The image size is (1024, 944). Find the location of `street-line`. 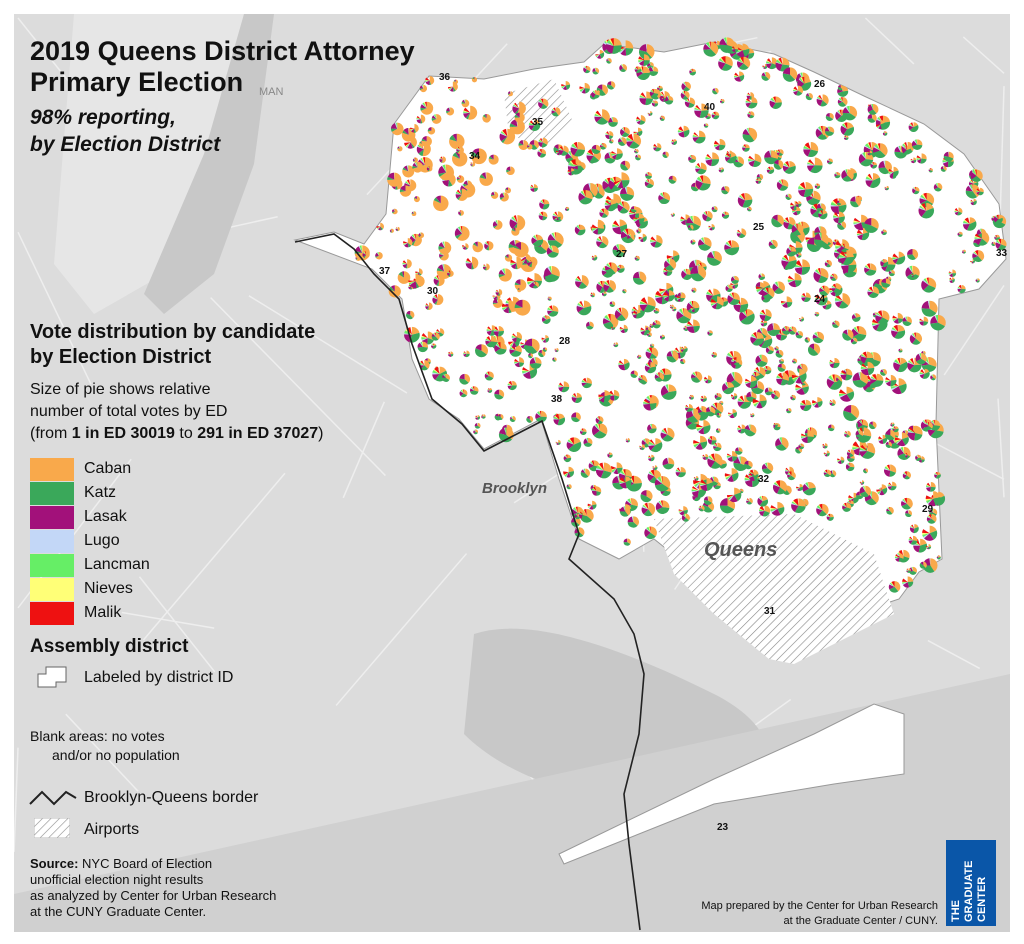

street-line is located at coordinates (1002, 150).